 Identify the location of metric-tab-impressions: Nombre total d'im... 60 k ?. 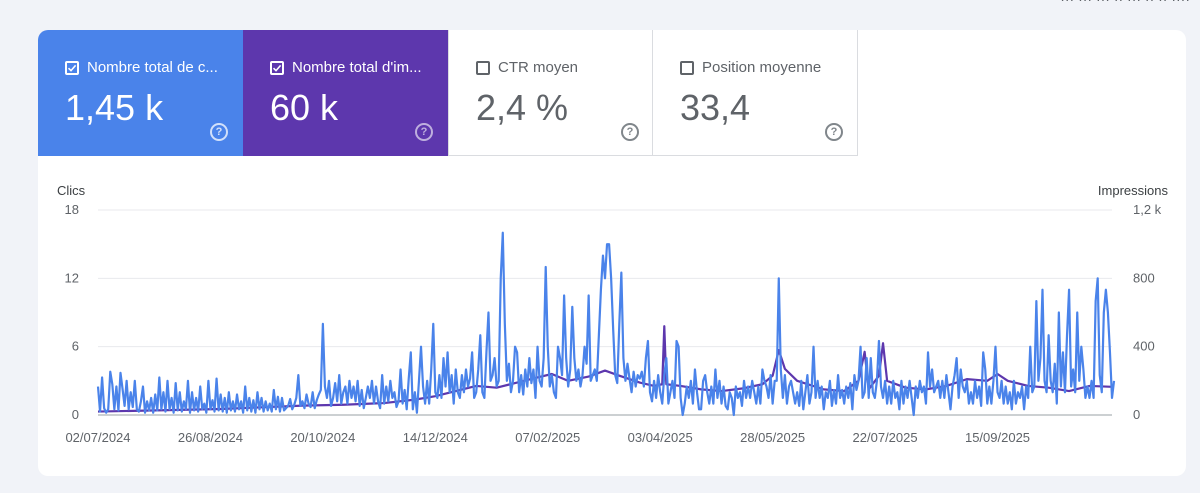
(345, 93).